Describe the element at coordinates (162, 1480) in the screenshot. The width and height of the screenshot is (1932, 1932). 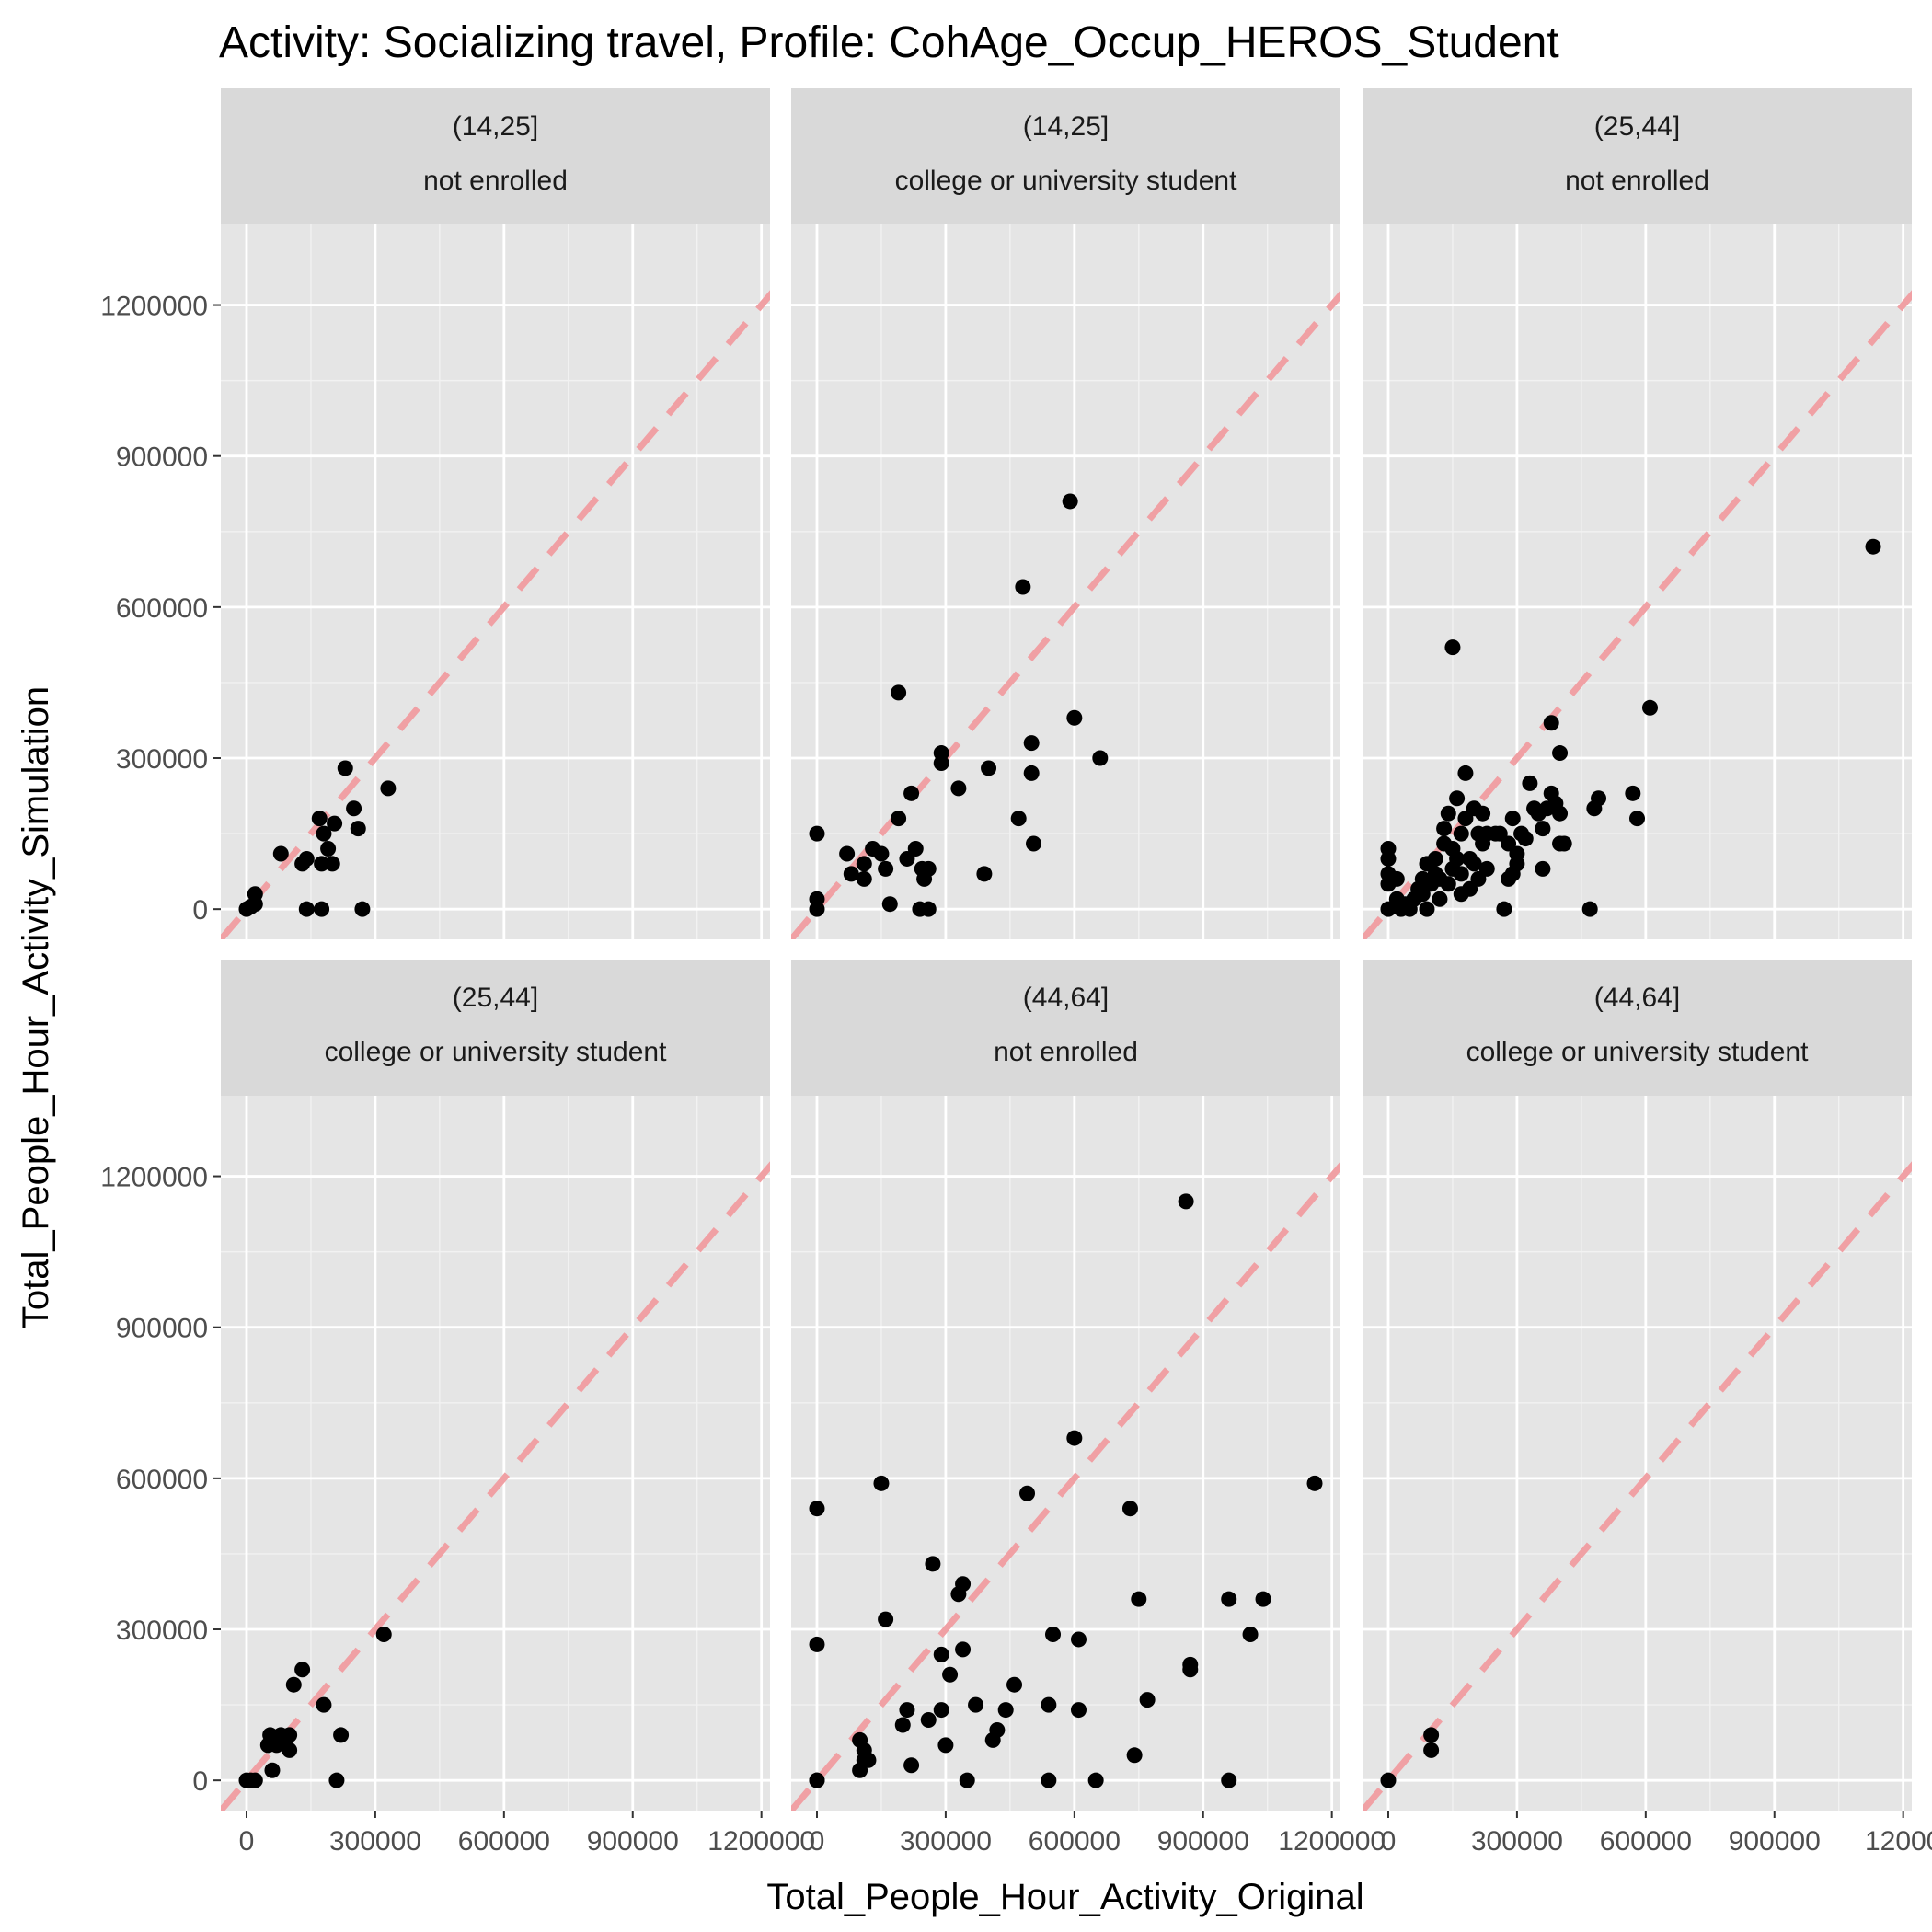
I see `y-tick-label: 600000` at that location.